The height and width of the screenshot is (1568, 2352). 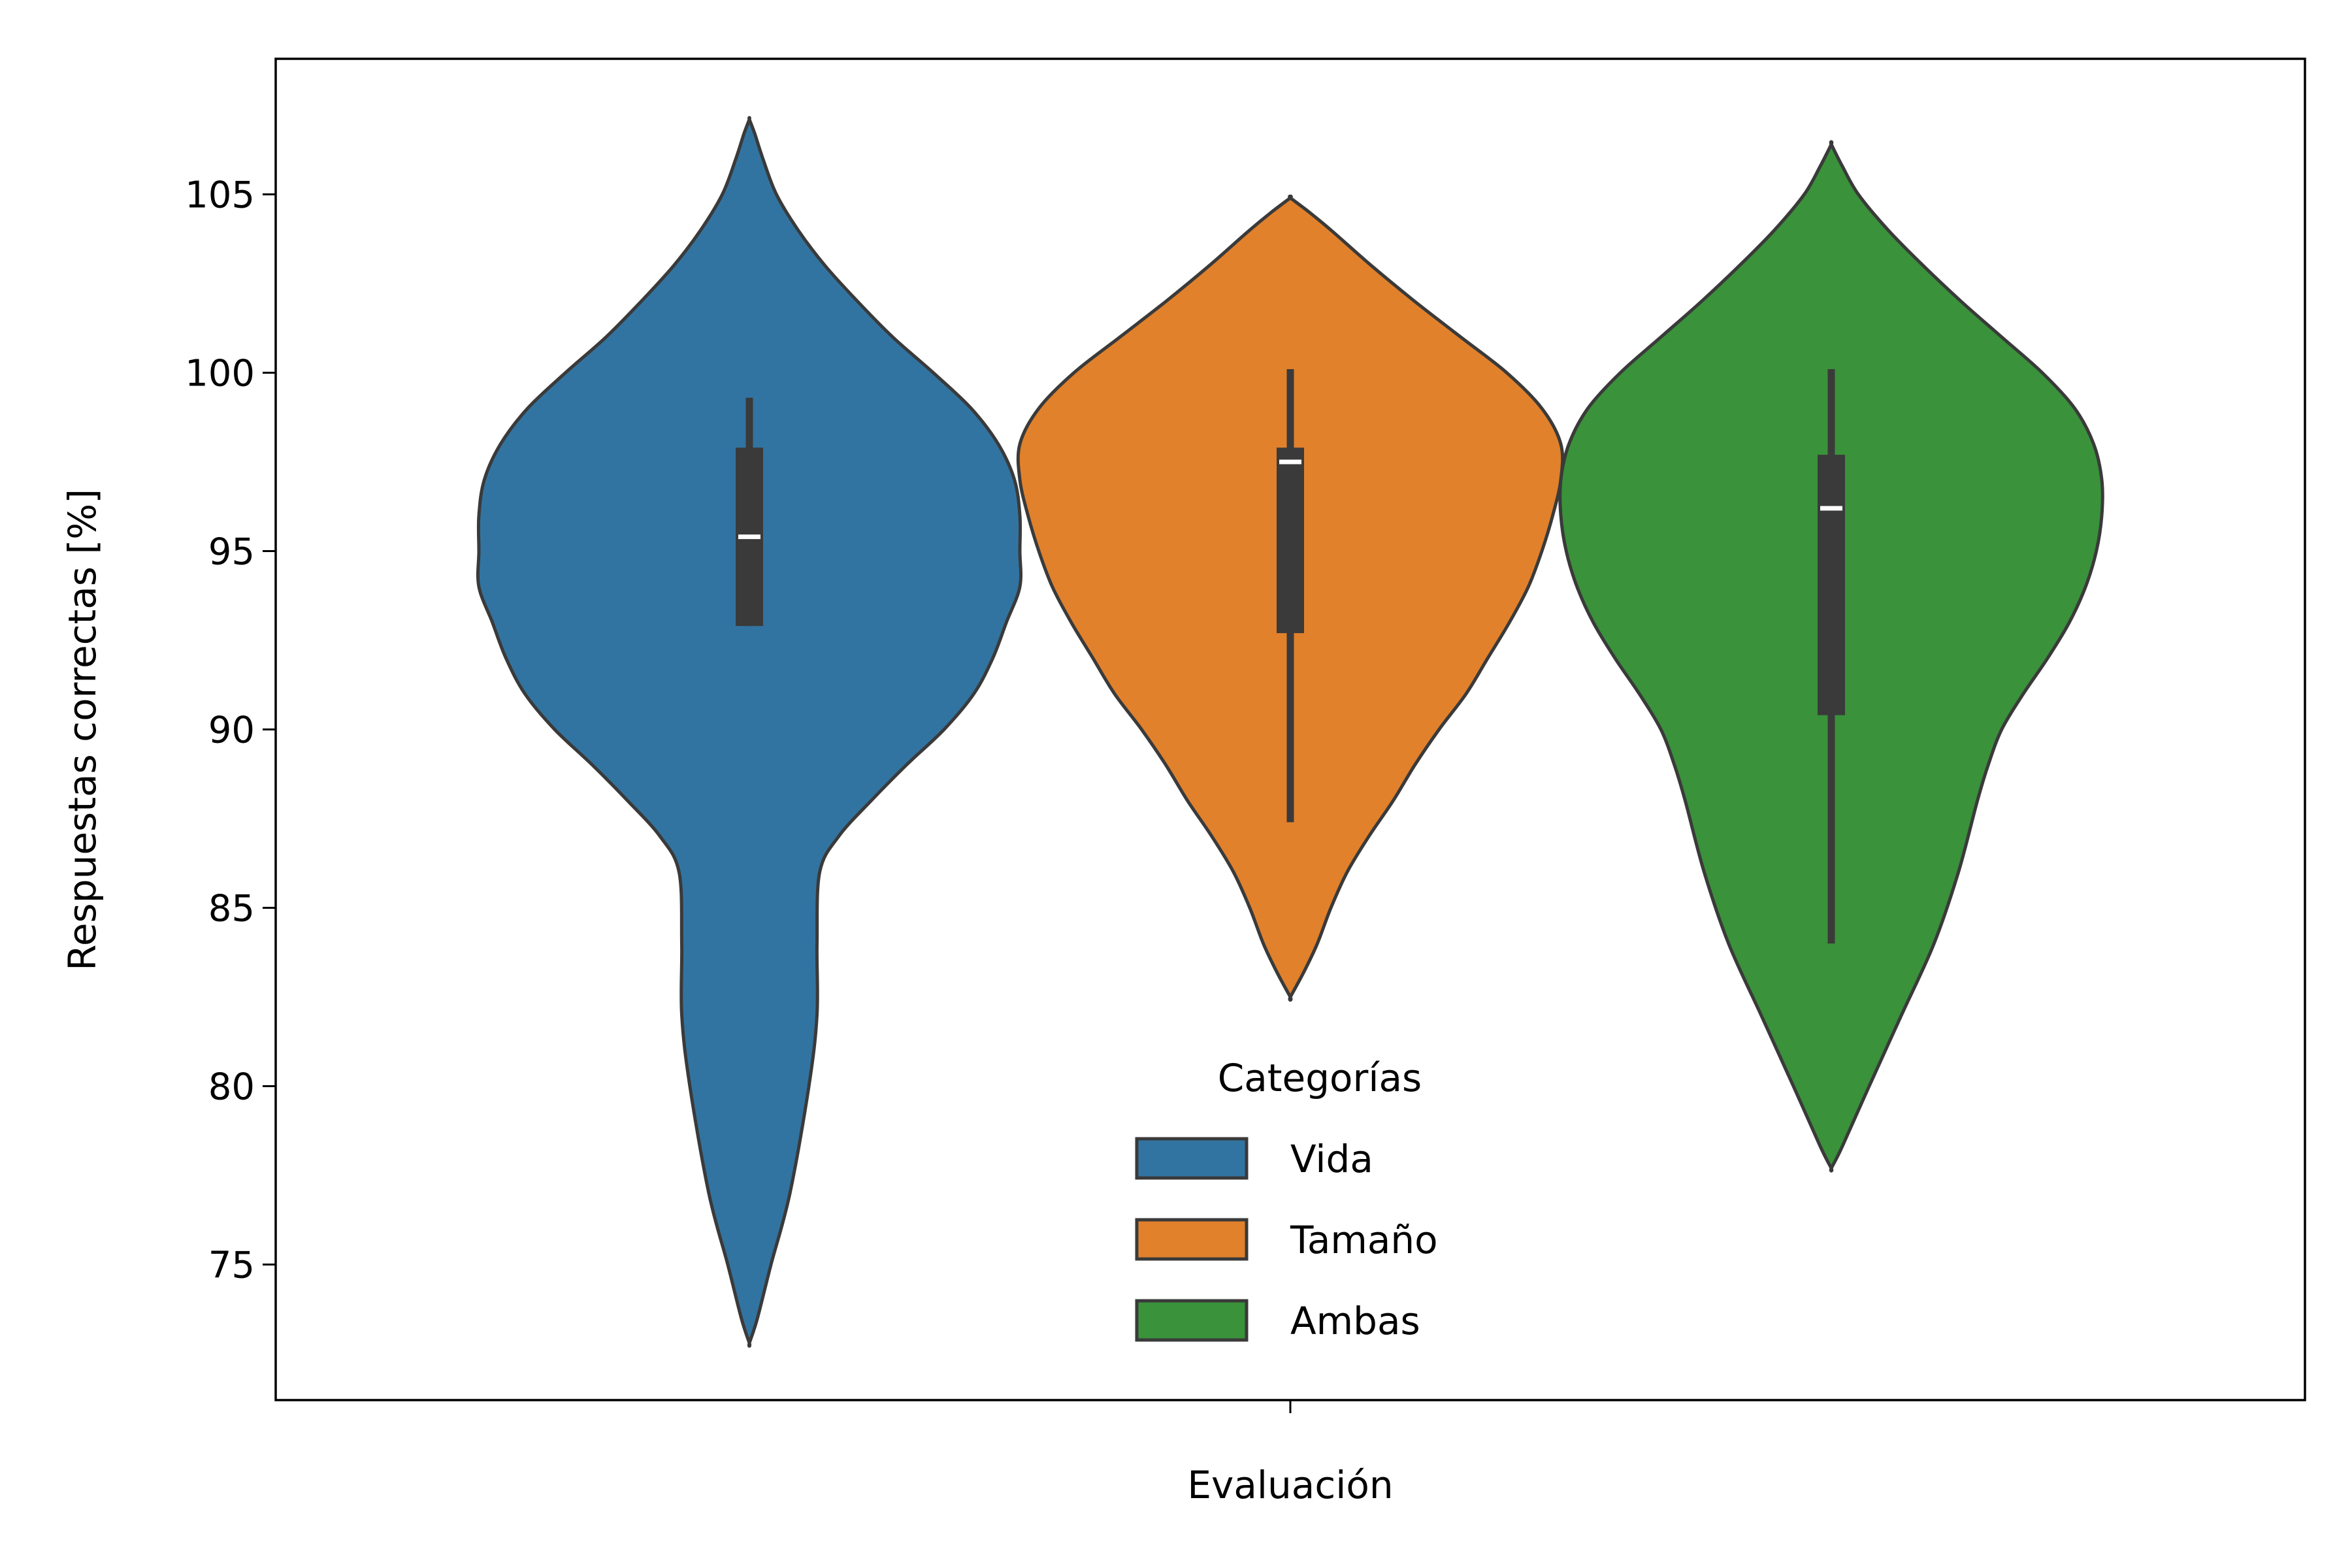 I want to click on legend-label-ambas: Ambas, so click(x=1355, y=1321).